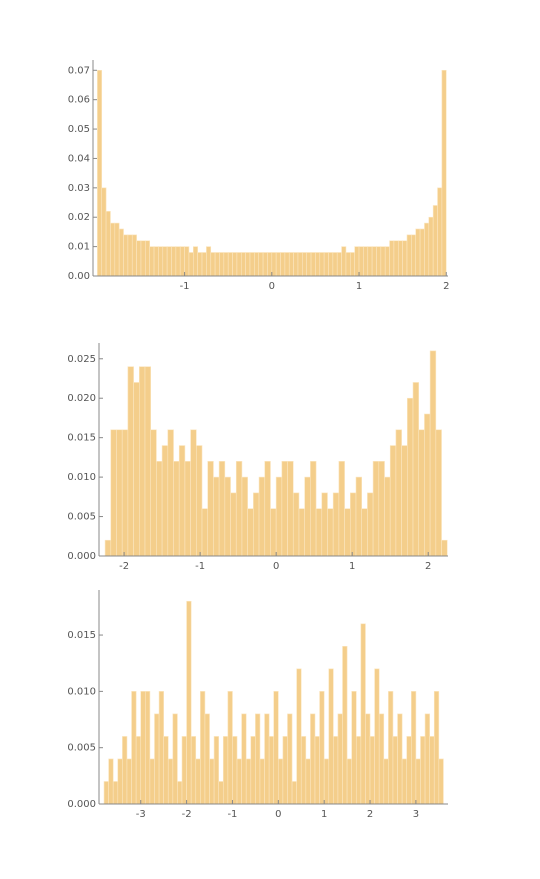  I want to click on y-tick-label: 0.010, so click(81, 477).